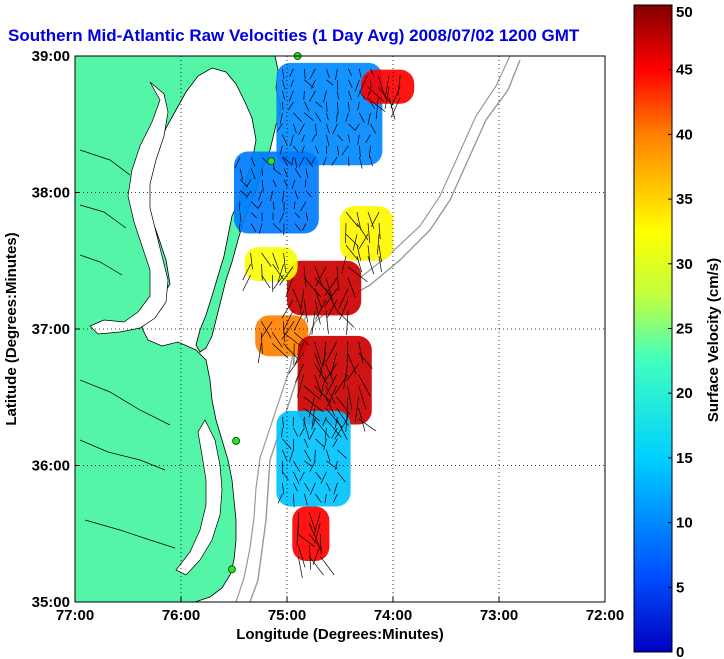 The width and height of the screenshot is (724, 659). What do you see at coordinates (684, 134) in the screenshot?
I see `colorbar-tick-label-2: 40` at bounding box center [684, 134].